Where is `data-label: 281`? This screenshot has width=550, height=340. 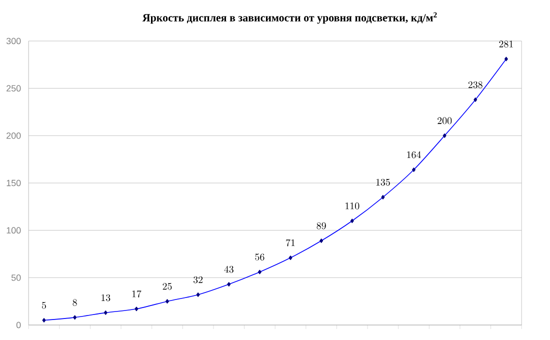 data-label: 281 is located at coordinates (506, 44).